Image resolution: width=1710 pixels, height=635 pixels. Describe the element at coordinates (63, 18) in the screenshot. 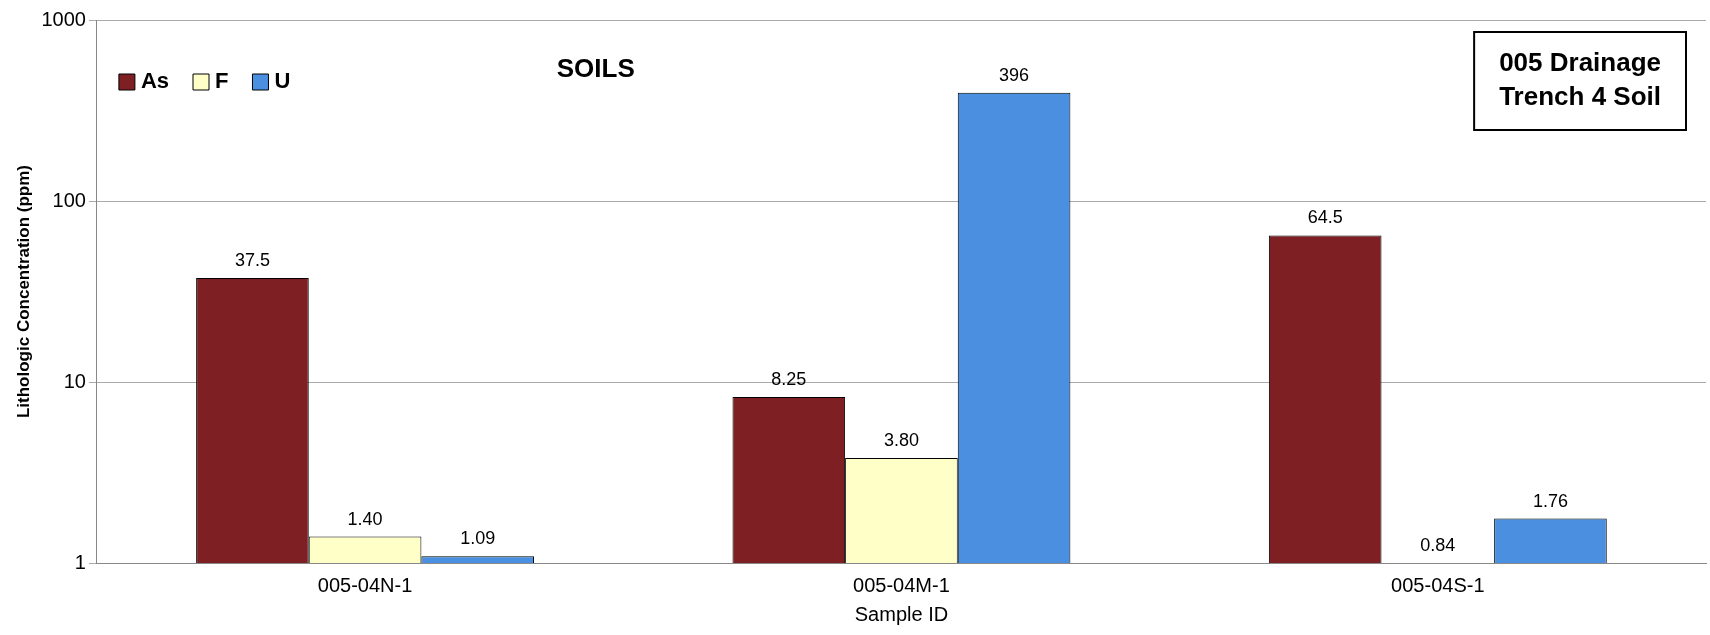

I see `y-tick-label: 1000` at that location.